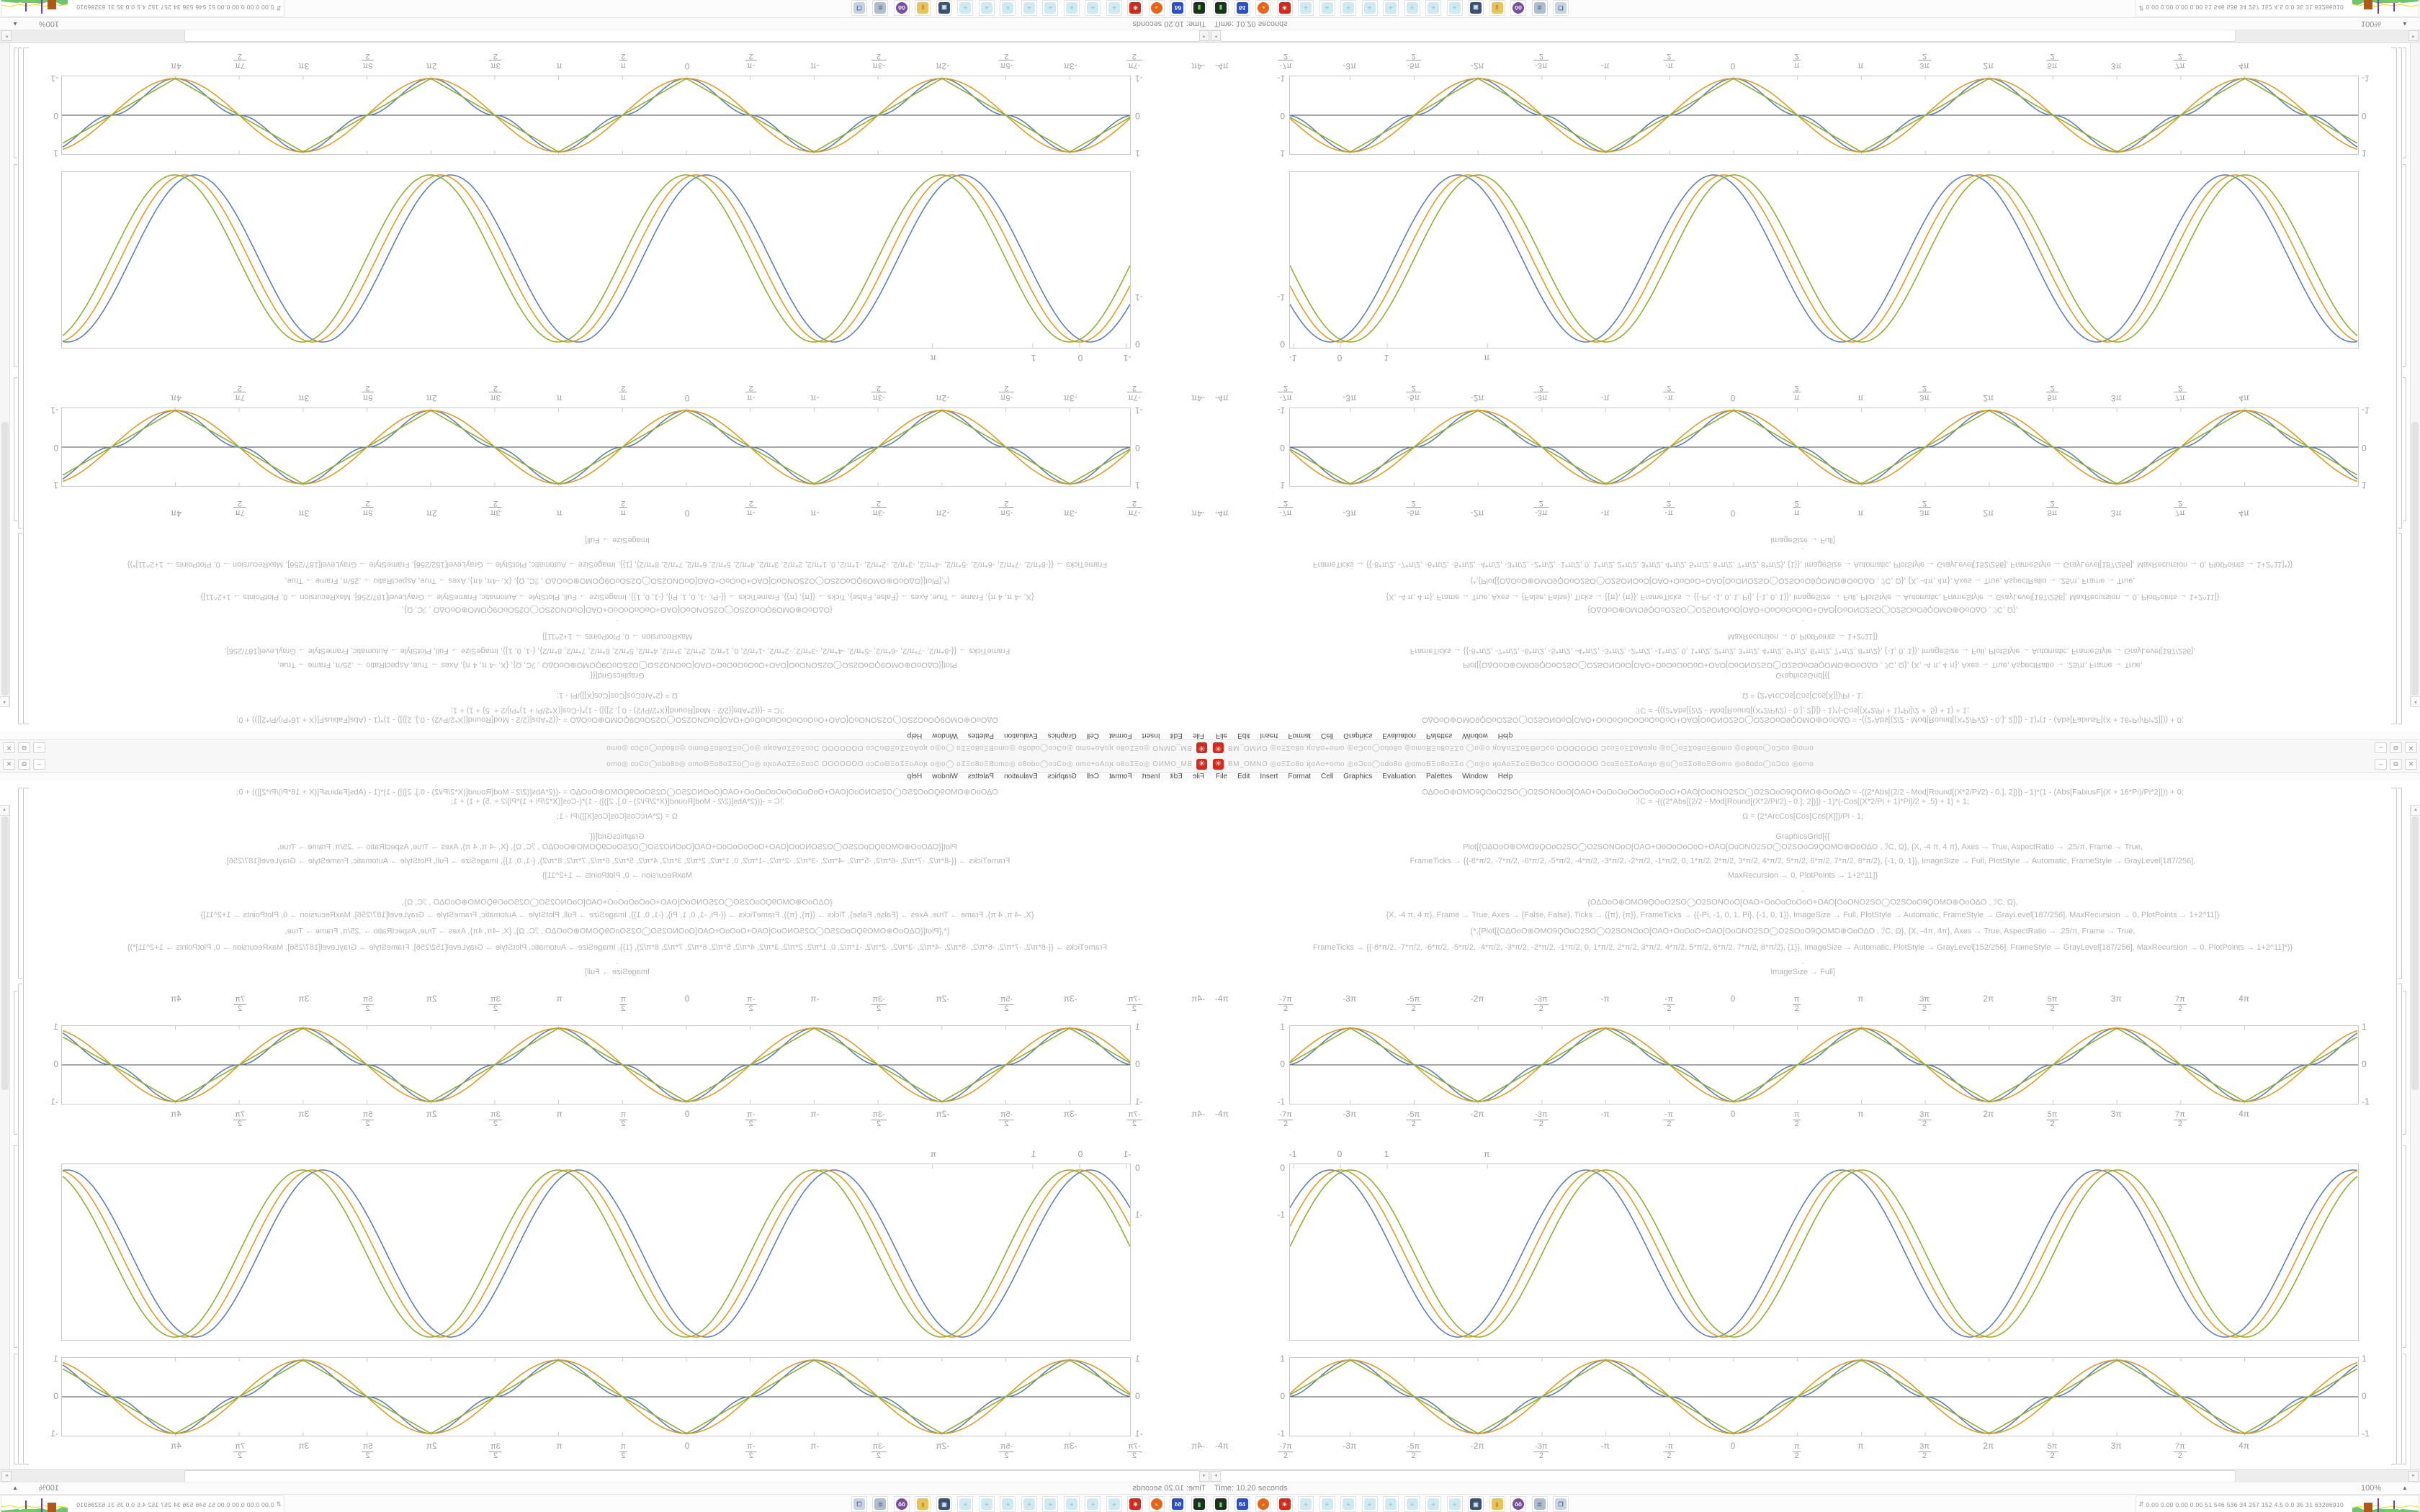 The width and height of the screenshot is (2420, 1512). What do you see at coordinates (1399, 776) in the screenshot?
I see `menu-evaluation: Evaluation` at bounding box center [1399, 776].